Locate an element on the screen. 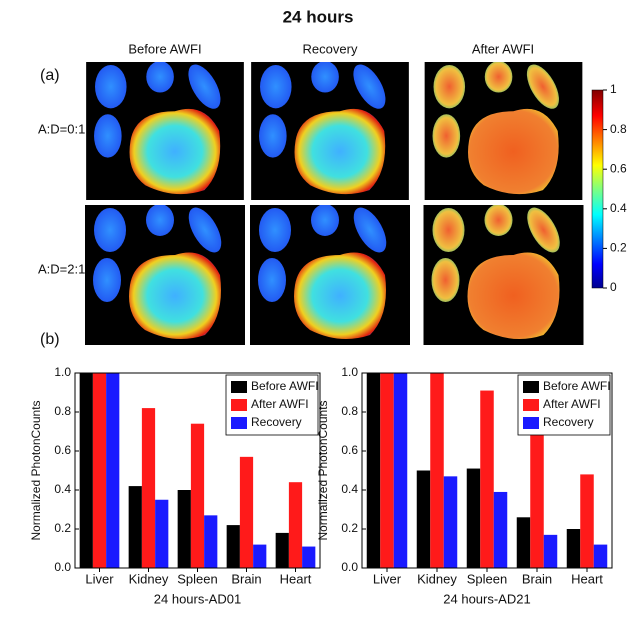  colorbar-tick-label: 1 is located at coordinates (613, 89).